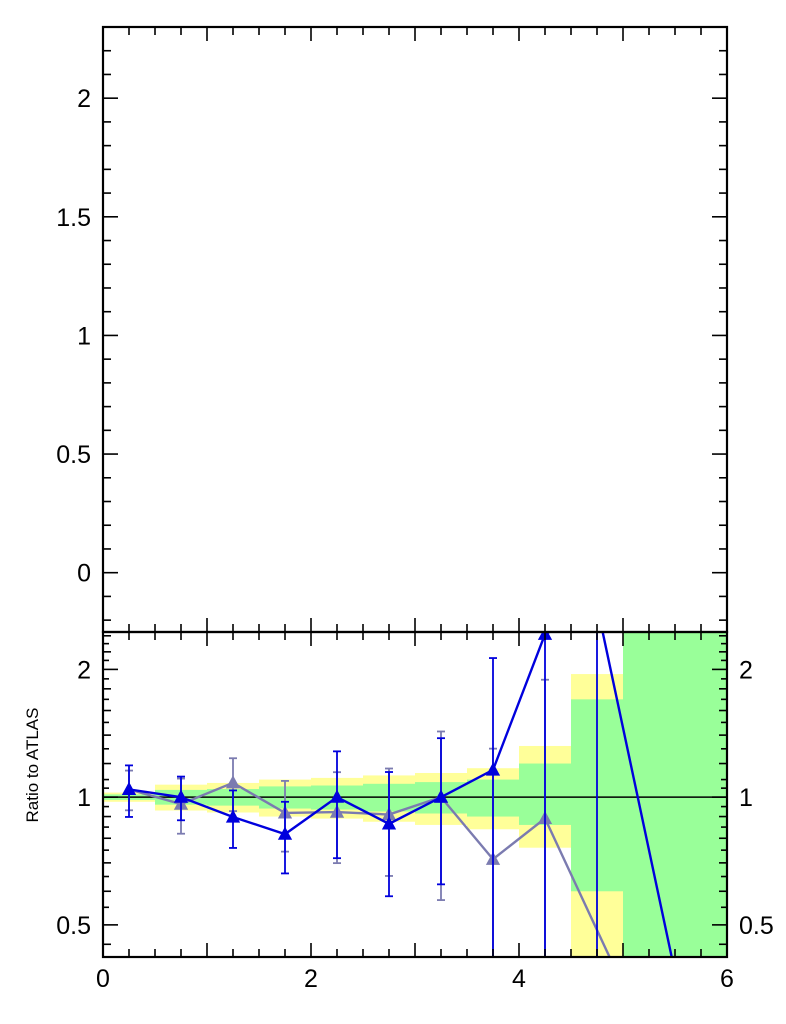  Describe the element at coordinates (393, 991) in the screenshot. I see `ratio-clip-bottom` at that location.